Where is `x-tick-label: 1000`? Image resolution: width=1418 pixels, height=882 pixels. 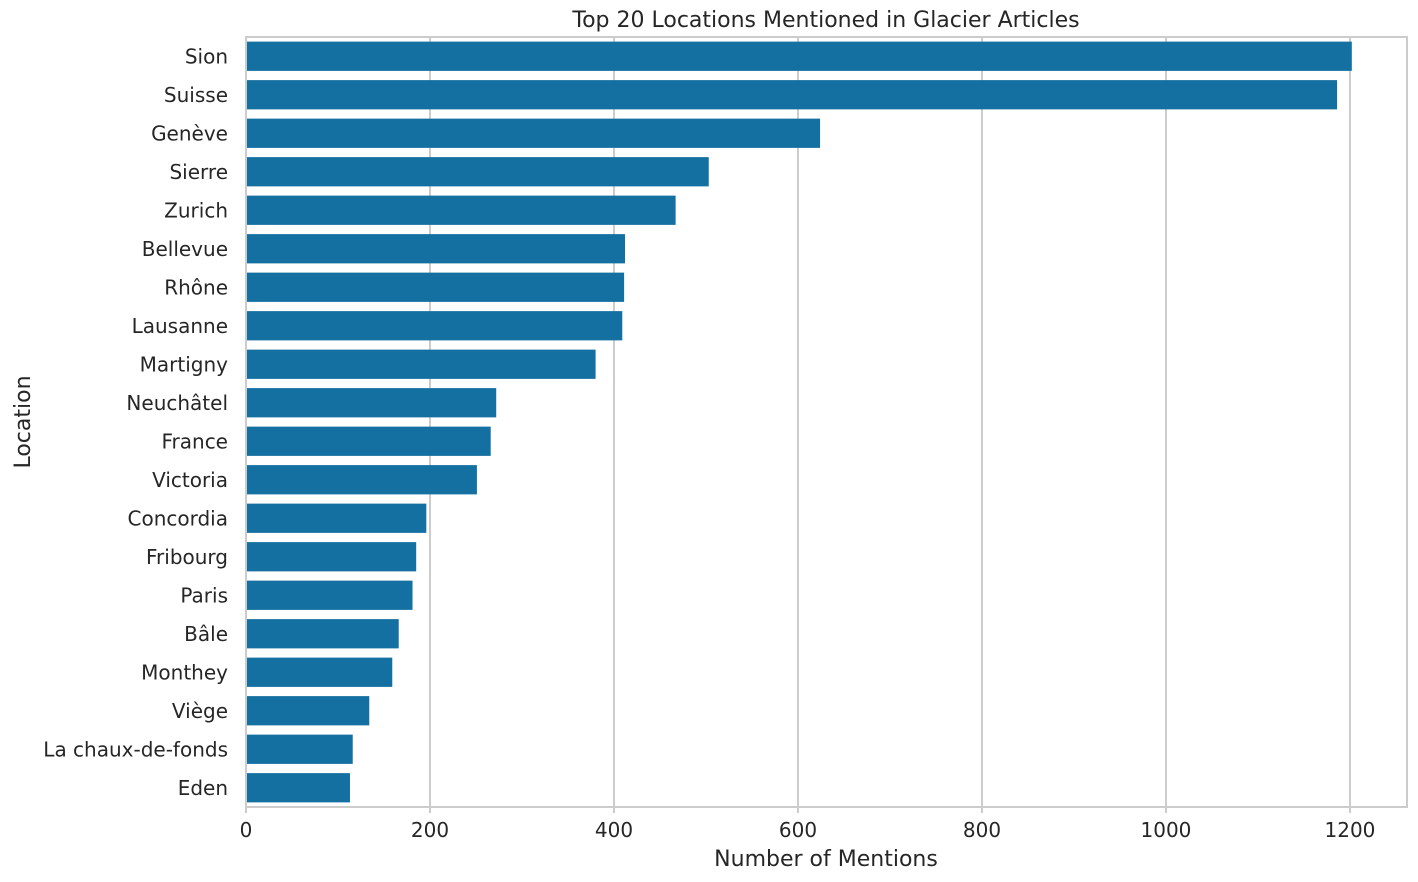
x-tick-label: 1000 is located at coordinates (1166, 830).